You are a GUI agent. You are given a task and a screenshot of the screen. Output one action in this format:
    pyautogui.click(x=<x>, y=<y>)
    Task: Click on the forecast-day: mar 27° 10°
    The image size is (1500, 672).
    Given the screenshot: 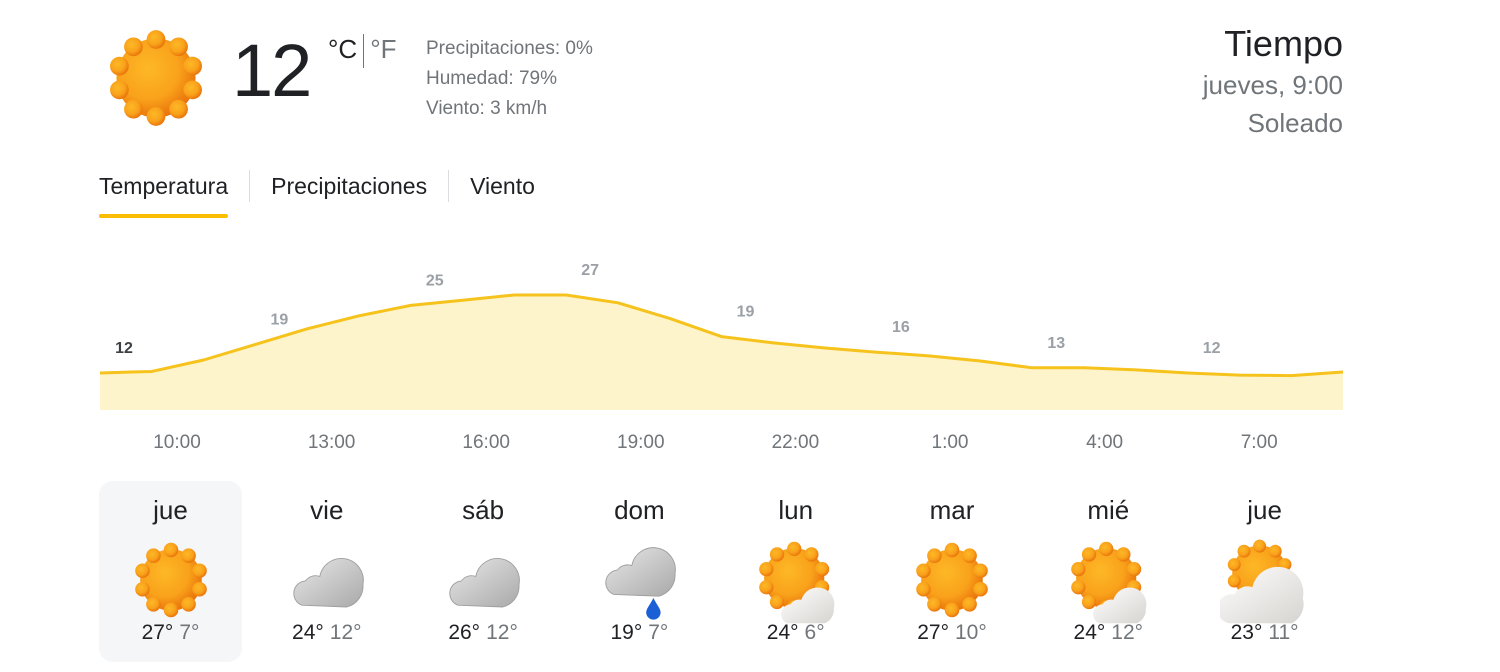 What is the action you would take?
    pyautogui.click(x=951, y=571)
    